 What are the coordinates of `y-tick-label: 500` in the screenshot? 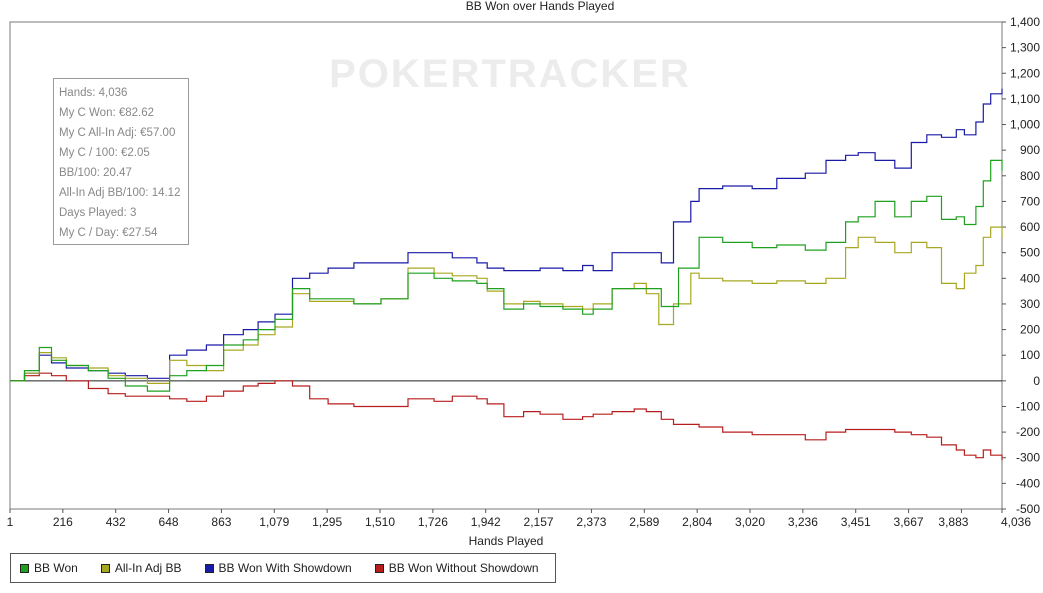 It's located at (1030, 253).